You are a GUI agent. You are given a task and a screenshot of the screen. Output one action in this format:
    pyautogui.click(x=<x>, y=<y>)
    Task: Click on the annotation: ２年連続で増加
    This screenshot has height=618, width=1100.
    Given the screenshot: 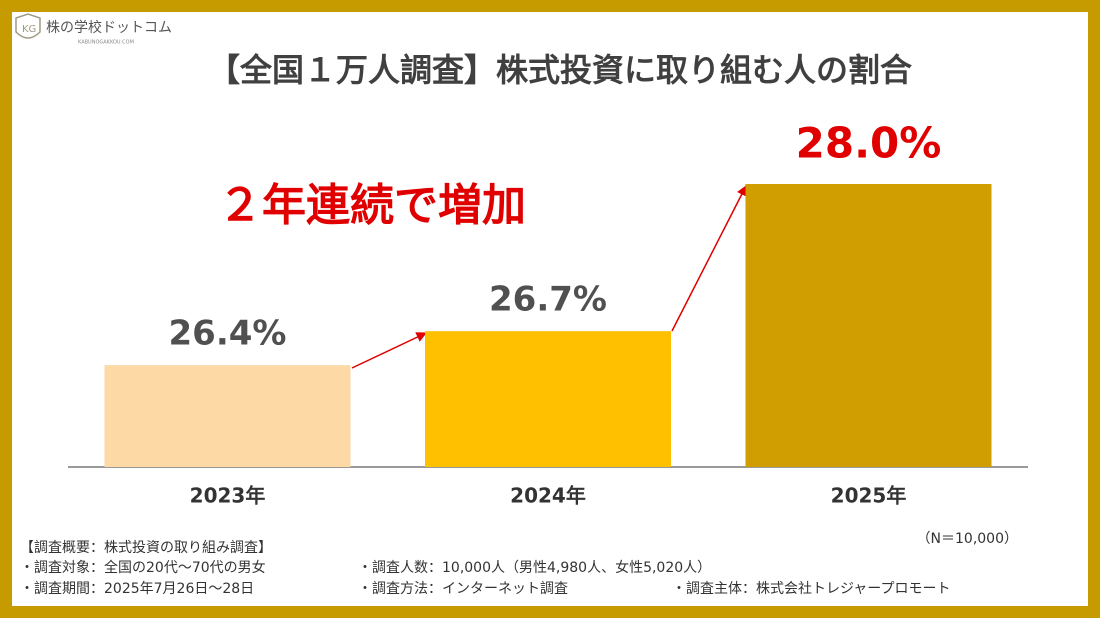 What is the action you would take?
    pyautogui.click(x=372, y=205)
    